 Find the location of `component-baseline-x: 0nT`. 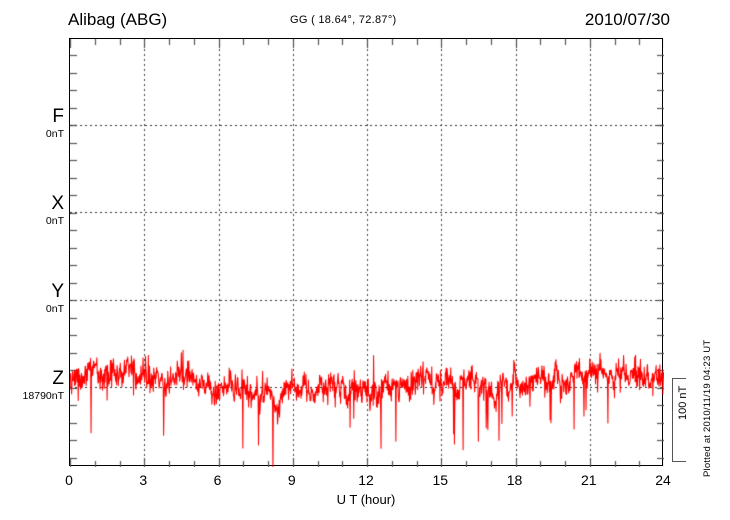

component-baseline-x: 0nT is located at coordinates (54, 221).